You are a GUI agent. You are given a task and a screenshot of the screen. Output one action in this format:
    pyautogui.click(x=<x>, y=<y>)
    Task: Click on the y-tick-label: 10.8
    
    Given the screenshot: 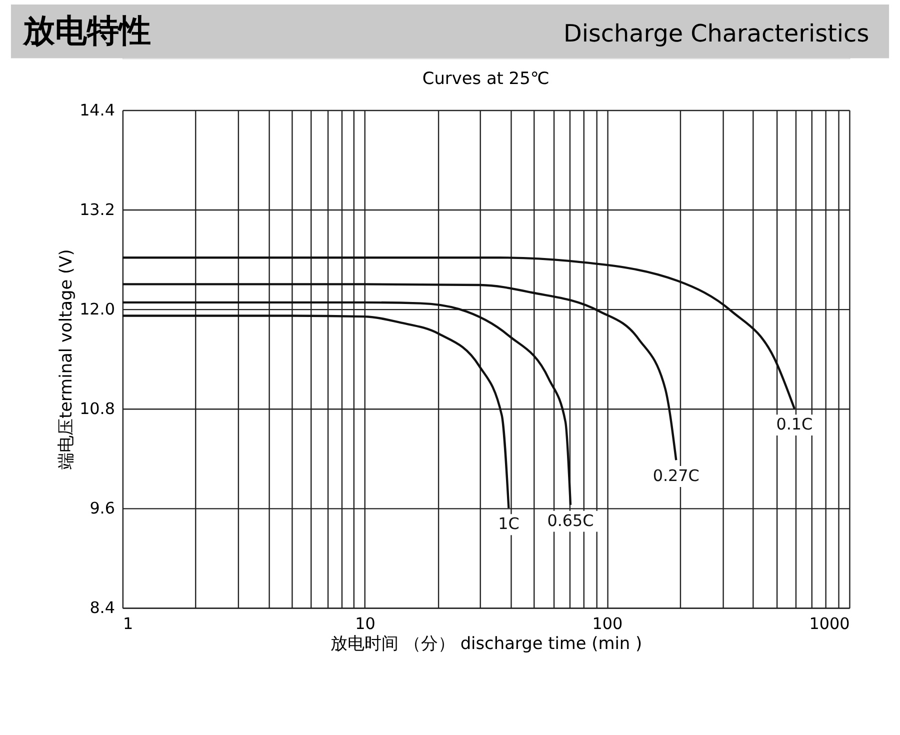 What is the action you would take?
    pyautogui.click(x=97, y=408)
    